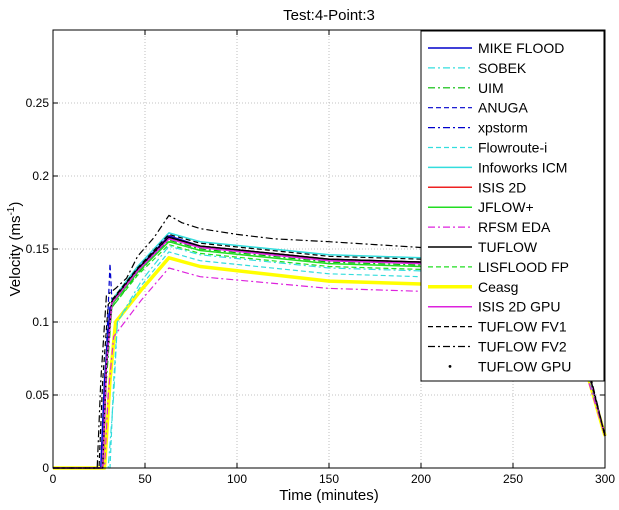  I want to click on legend-label: LISFLOOD FP, so click(523, 267).